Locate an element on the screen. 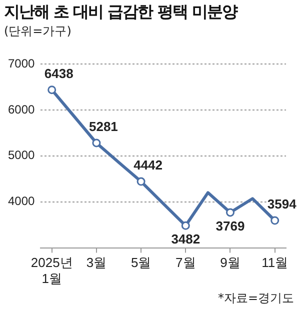 The width and height of the screenshot is (300, 312). y-tick-label: 4000 is located at coordinates (22, 201).